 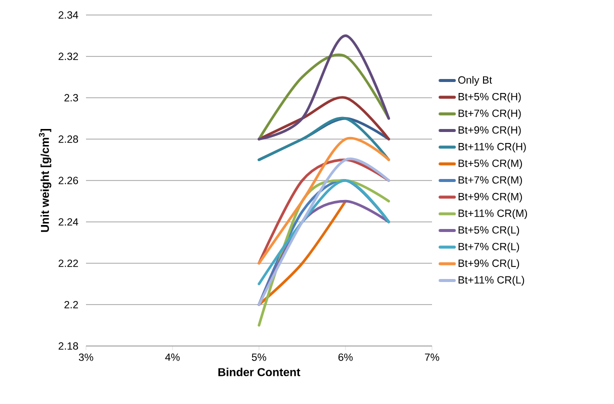 What do you see at coordinates (489, 264) in the screenshot?
I see `legend-label: Bt+9% CR(L)` at bounding box center [489, 264].